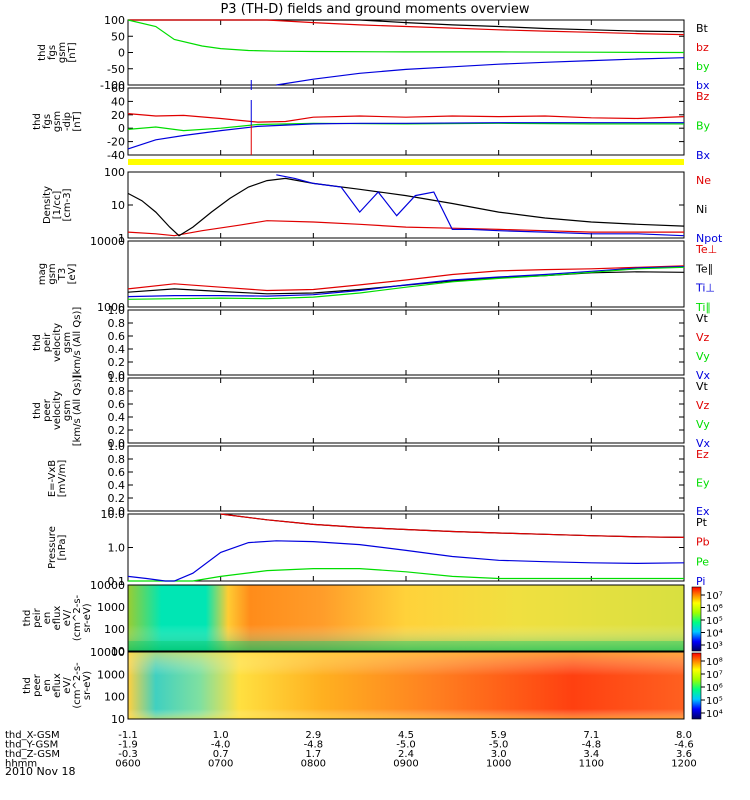 Image resolution: width=750 pixels, height=800 pixels. What do you see at coordinates (702, 454) in the screenshot?
I see `legend-Ez: Ez` at bounding box center [702, 454].